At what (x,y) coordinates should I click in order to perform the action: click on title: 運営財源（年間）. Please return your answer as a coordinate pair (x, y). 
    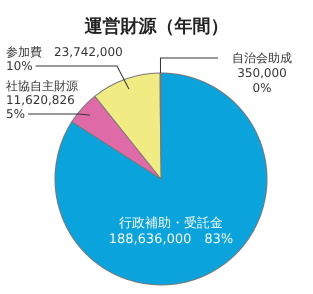
    Looking at the image, I should click on (156, 26).